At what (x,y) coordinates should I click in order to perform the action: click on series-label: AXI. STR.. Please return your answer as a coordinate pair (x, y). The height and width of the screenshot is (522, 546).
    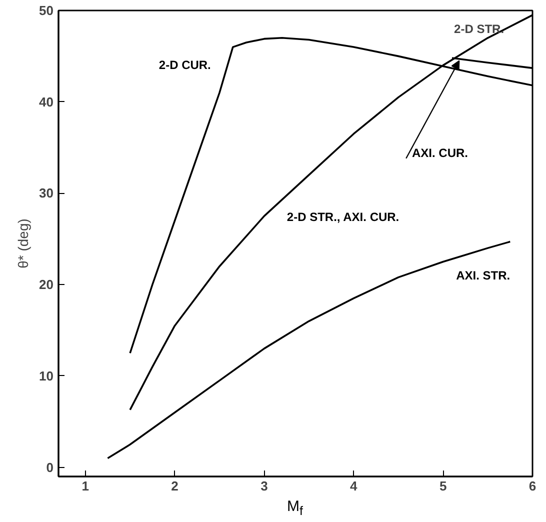
    Looking at the image, I should click on (483, 275).